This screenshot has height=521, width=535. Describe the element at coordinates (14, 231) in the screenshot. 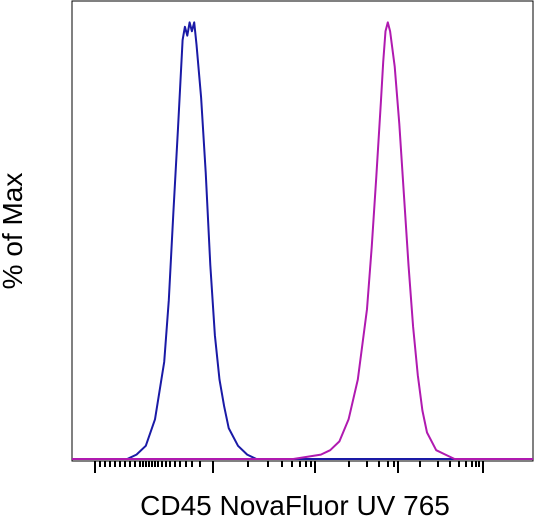

I see `y-axis-label: % of Max` at that location.